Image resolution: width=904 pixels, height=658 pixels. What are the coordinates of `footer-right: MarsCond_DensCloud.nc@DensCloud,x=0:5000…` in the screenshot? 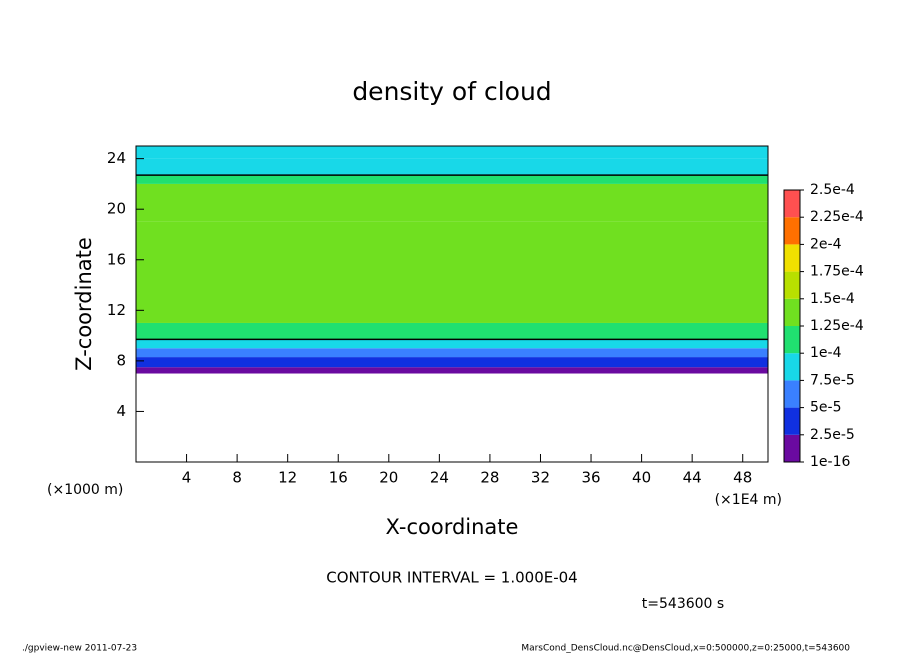 It's located at (685, 649).